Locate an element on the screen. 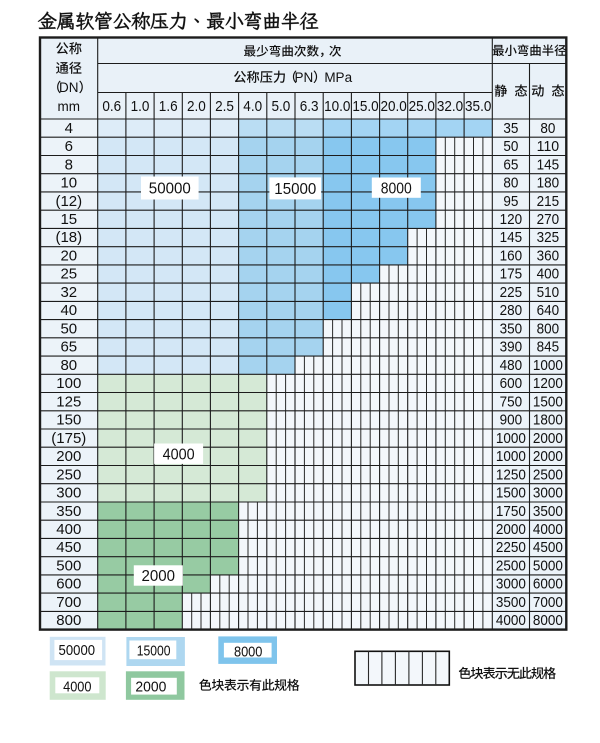 The height and width of the screenshot is (743, 600). svg-text: 1750 is located at coordinates (511, 511).